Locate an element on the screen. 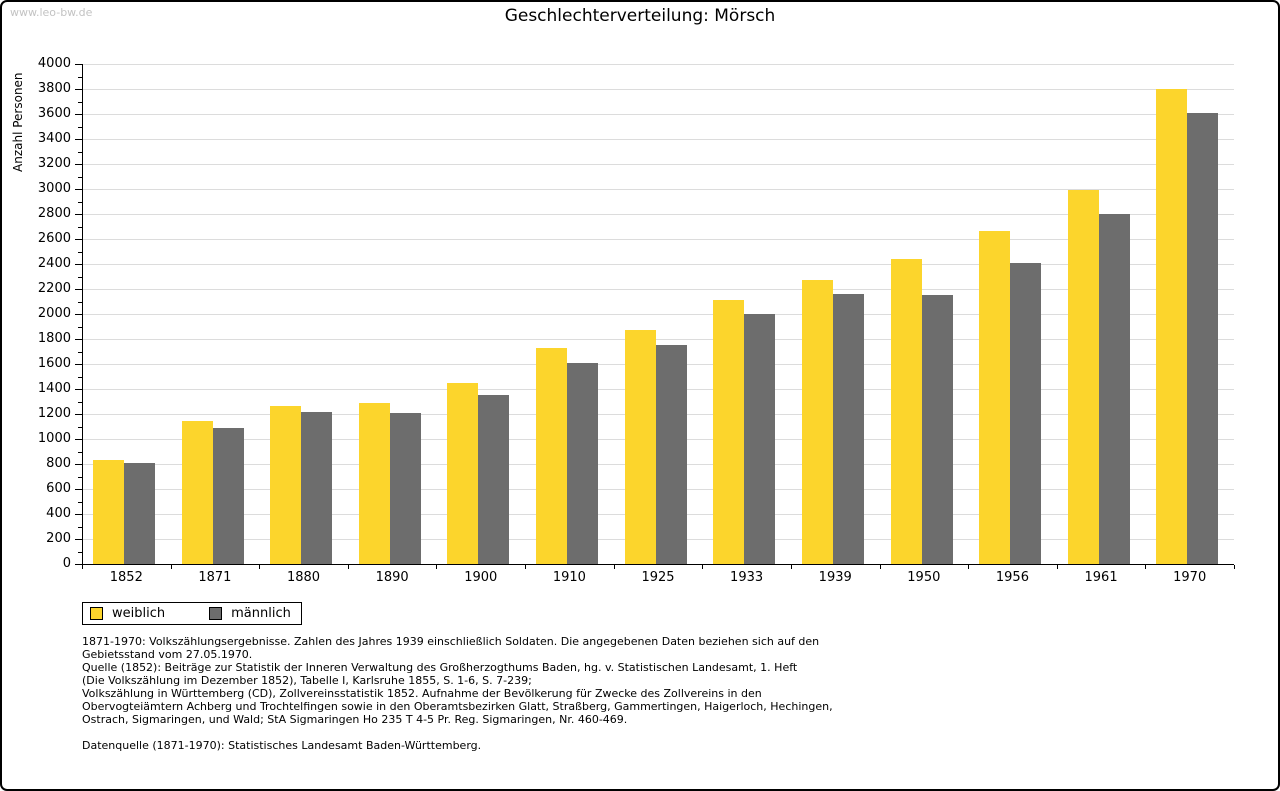  x-label-1880: 1880 is located at coordinates (303, 577).